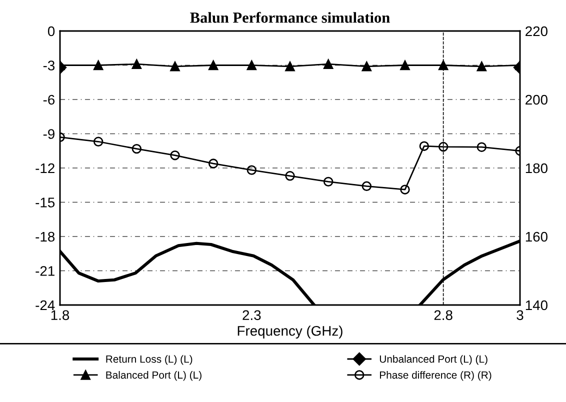 This screenshot has width=566, height=402. I want to click on legend-label: Phase difference (R) (R), so click(436, 376).